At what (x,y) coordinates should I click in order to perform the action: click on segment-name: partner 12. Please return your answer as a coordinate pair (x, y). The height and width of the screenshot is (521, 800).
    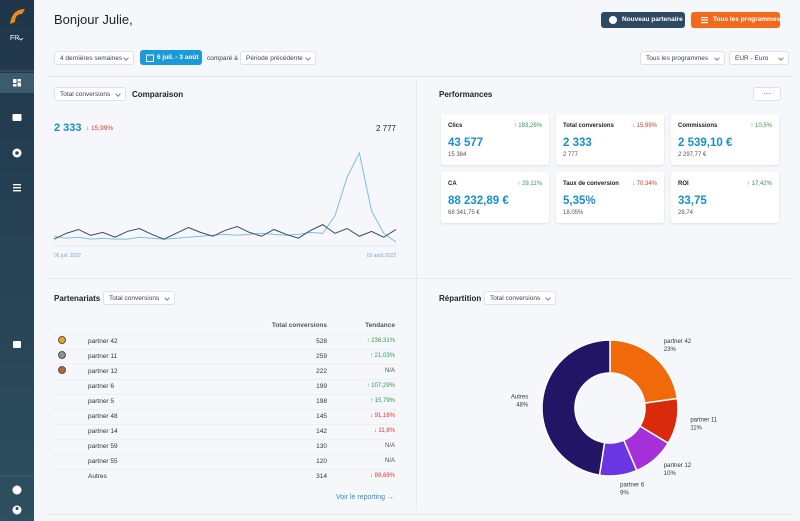
    Looking at the image, I should click on (678, 466).